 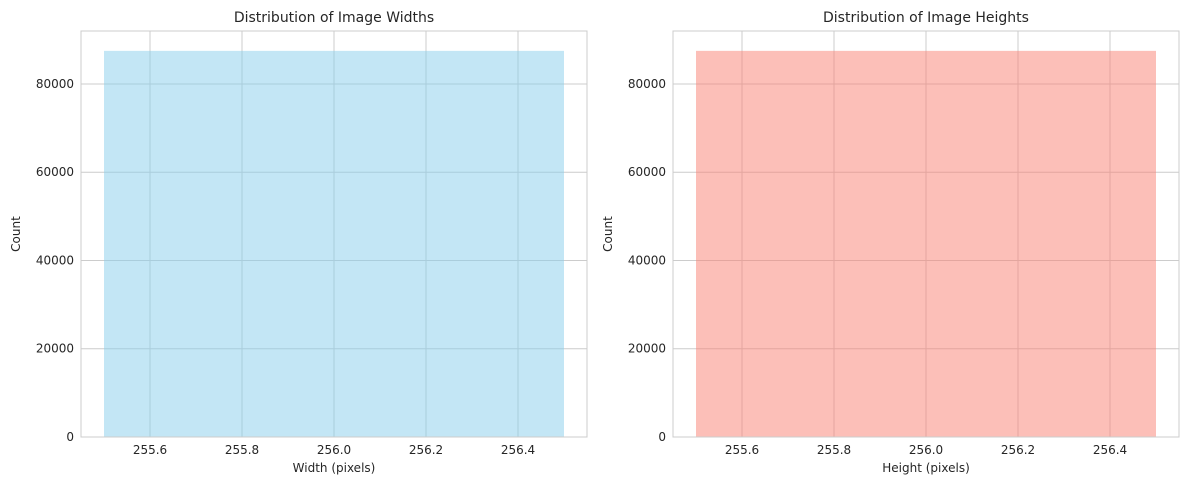 What do you see at coordinates (647, 349) in the screenshot?
I see `height-y-tick-label: 20000` at bounding box center [647, 349].